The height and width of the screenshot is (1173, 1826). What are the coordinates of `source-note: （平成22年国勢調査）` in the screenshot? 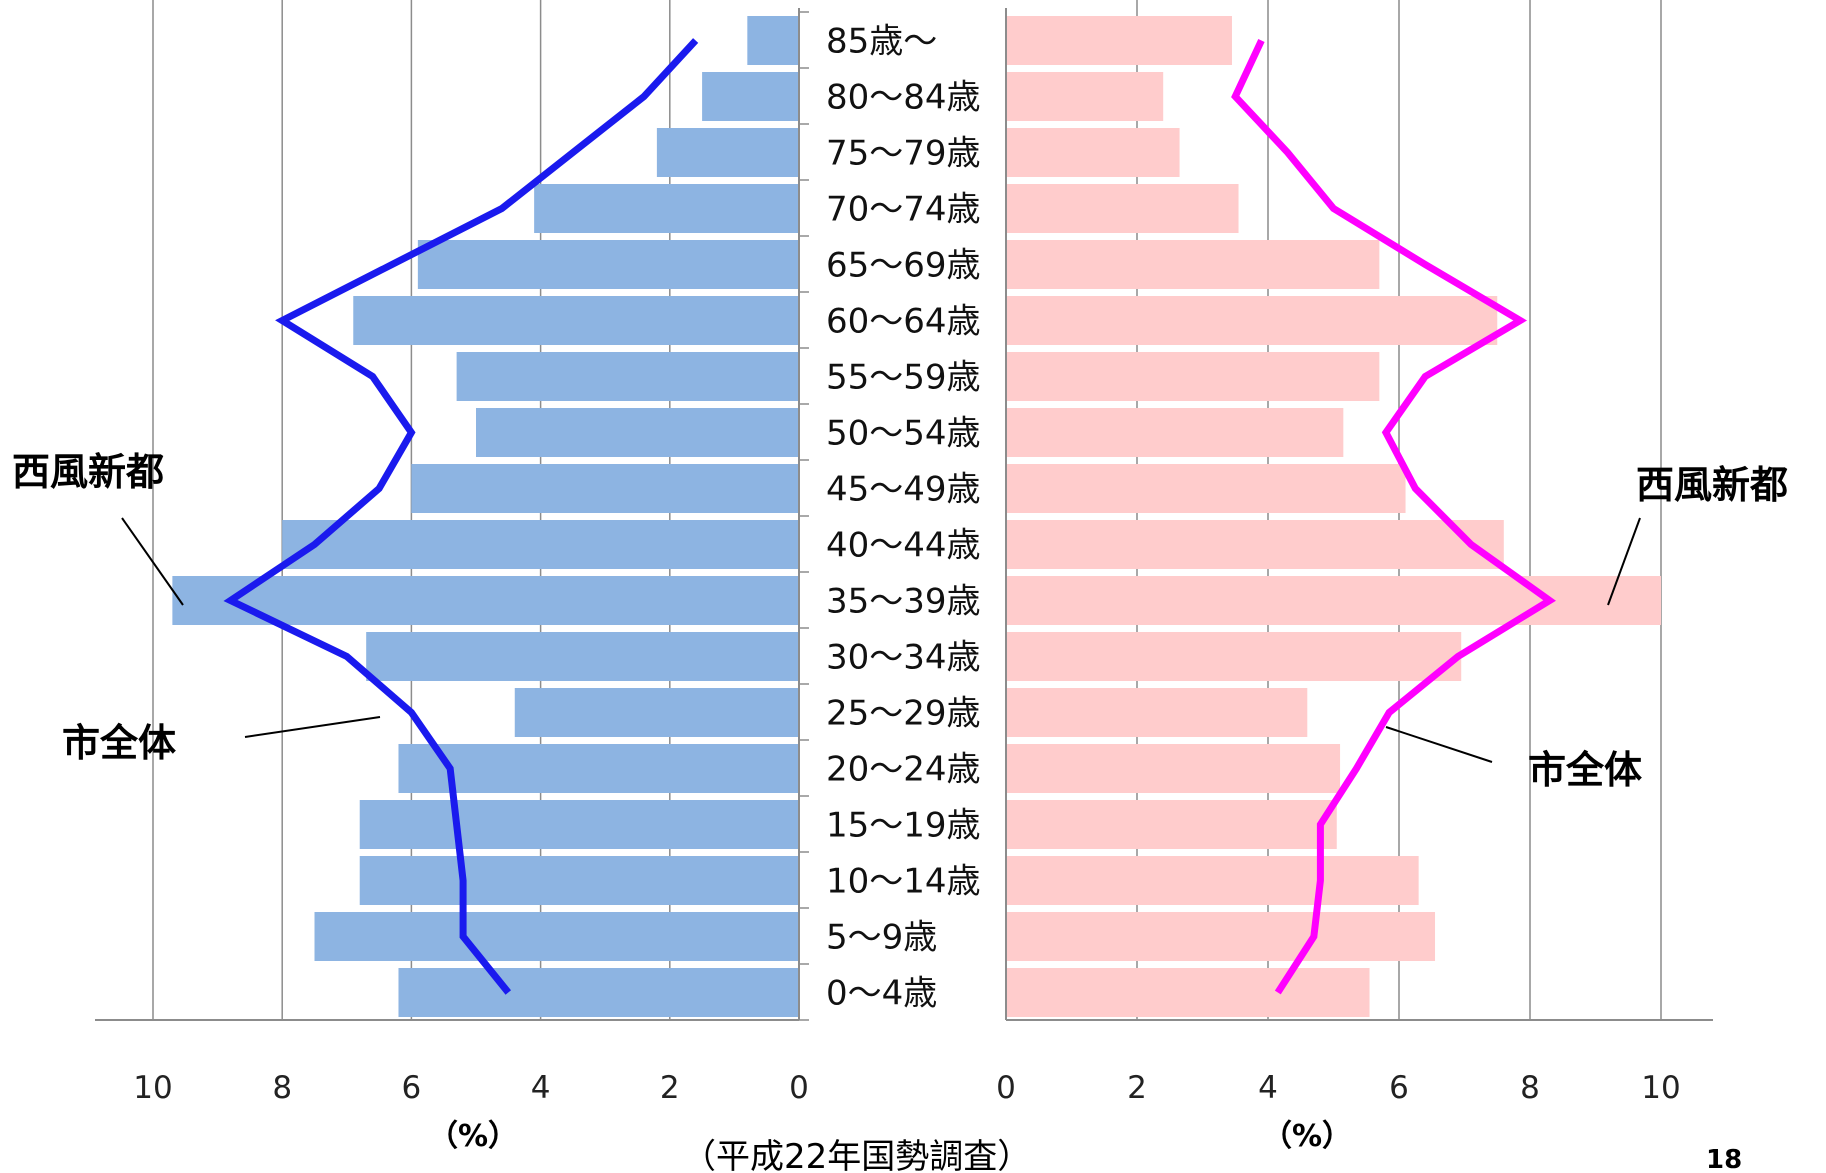 It's located at (856, 1155).